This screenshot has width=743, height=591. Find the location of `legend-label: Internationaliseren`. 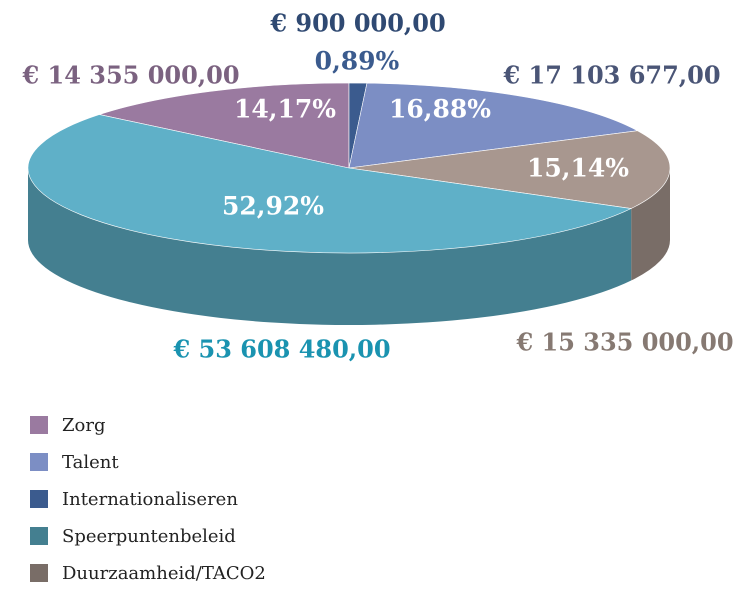

legend-label: Internationaliseren is located at coordinates (150, 499).